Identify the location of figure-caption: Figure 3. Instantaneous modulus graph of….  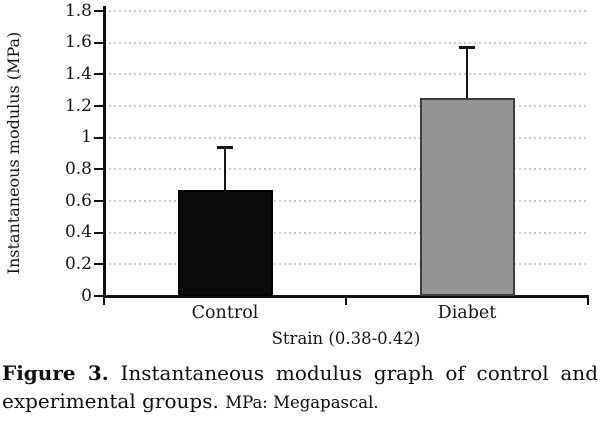
(300, 388).